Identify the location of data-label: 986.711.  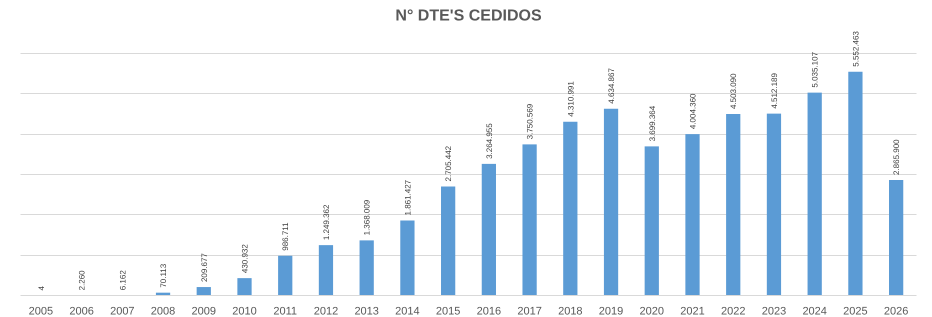
(285, 236).